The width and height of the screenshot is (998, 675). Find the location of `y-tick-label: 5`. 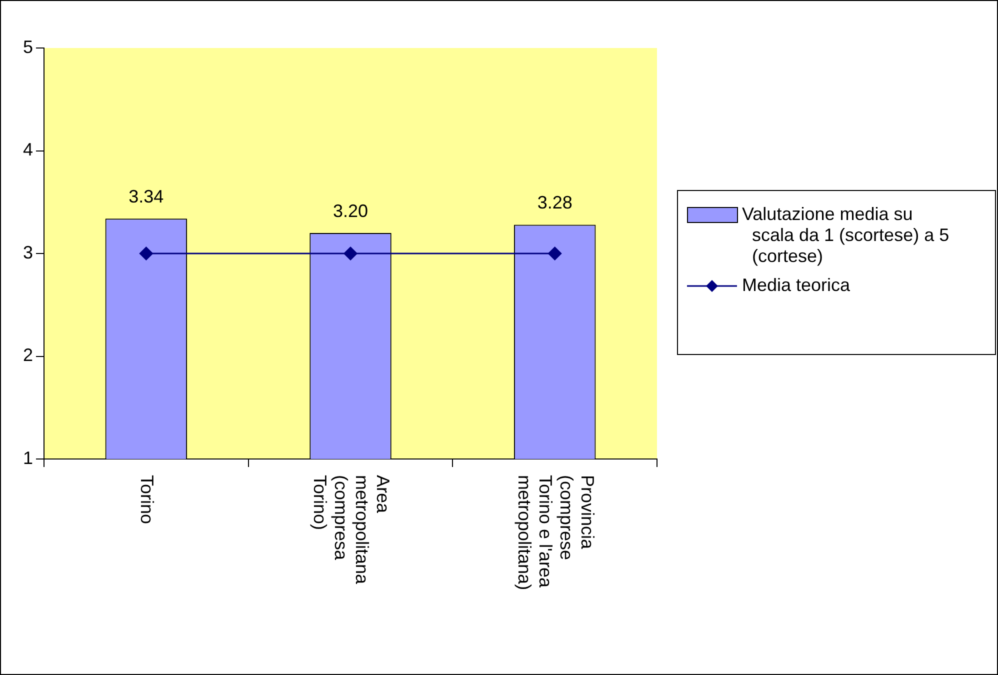

y-tick-label: 5 is located at coordinates (28, 46).